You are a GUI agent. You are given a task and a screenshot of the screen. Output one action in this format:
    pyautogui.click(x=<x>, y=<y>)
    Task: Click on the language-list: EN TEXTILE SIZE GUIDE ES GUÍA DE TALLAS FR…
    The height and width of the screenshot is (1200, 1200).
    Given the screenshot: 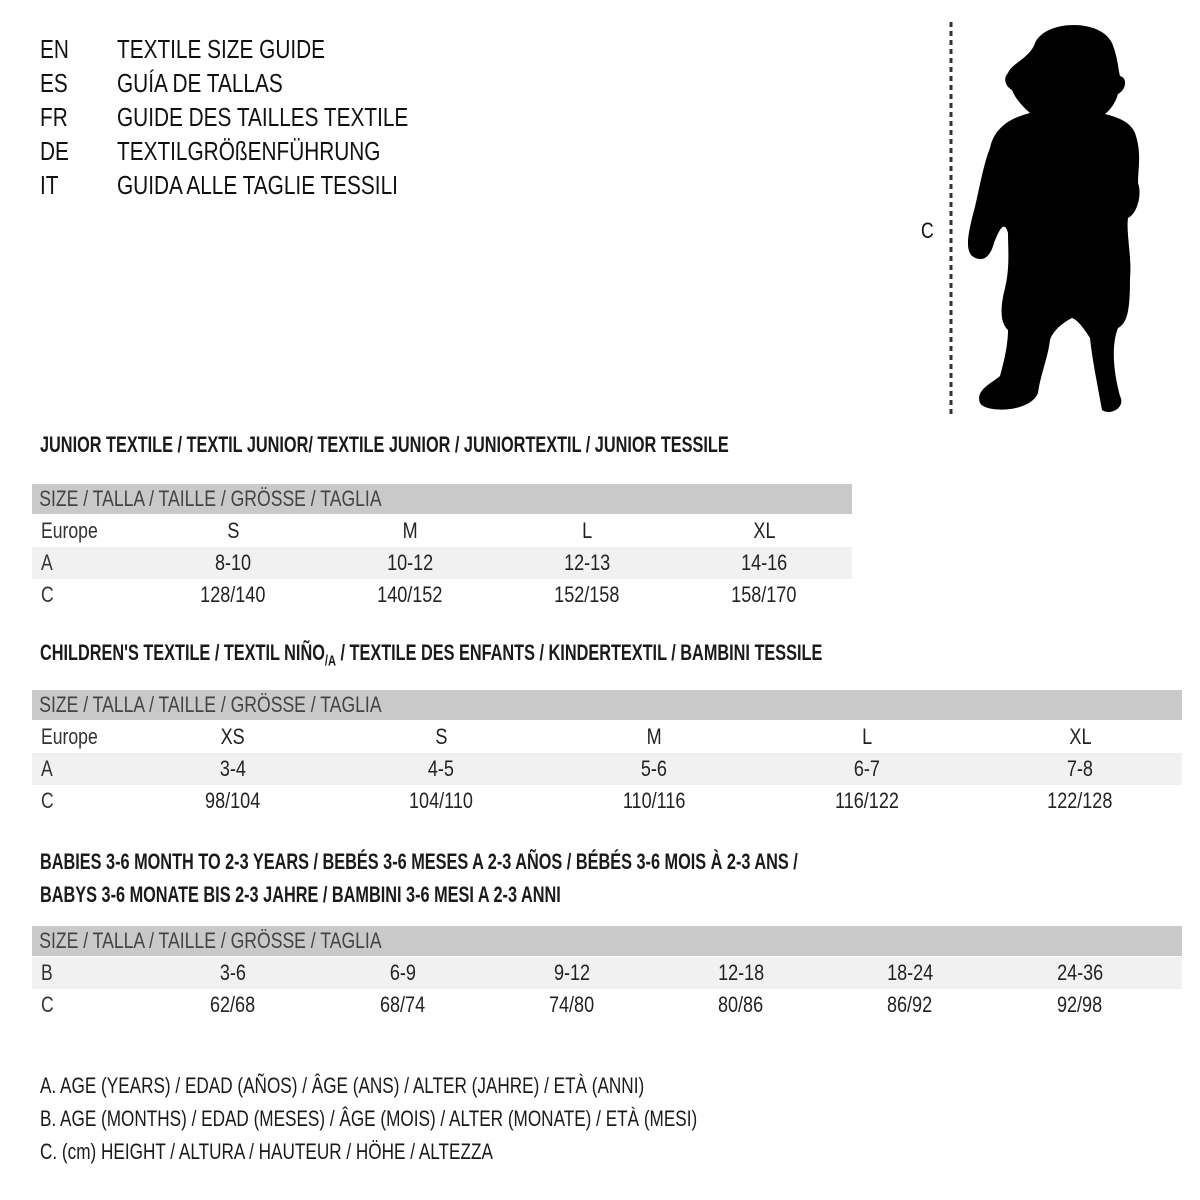 What is the action you would take?
    pyautogui.click(x=224, y=117)
    